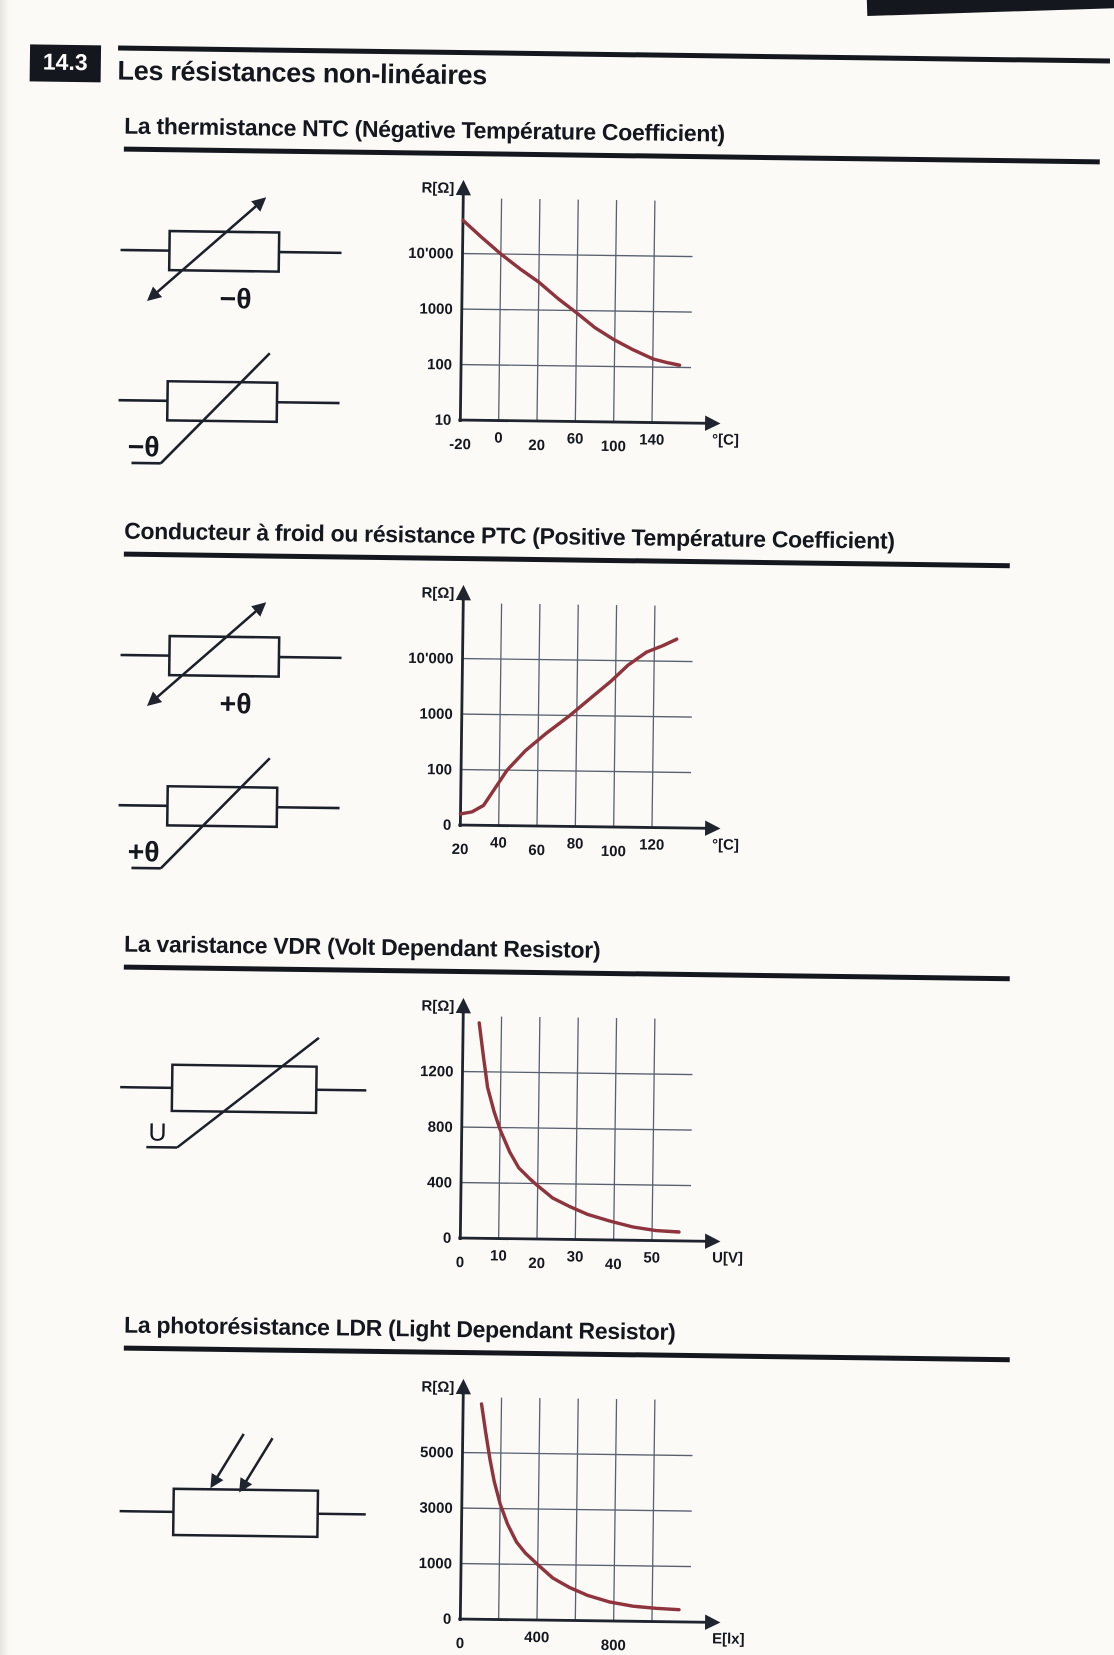 The height and width of the screenshot is (1655, 1114). Describe the element at coordinates (243, 1092) in the screenshot. I see `vdr-symbol-bent-line-resistor: U` at that location.